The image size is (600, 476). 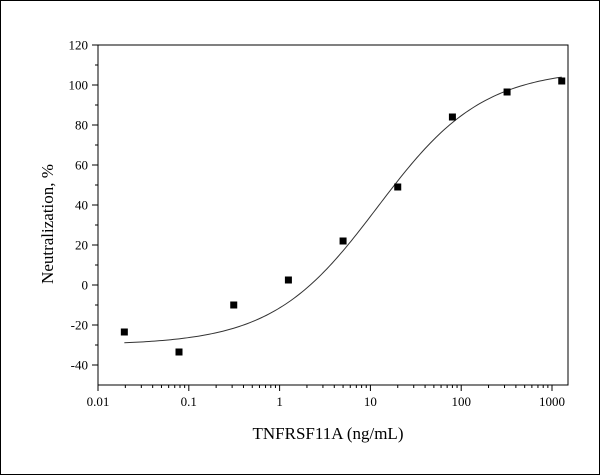 I want to click on x-tick-label: 0.1, so click(x=189, y=401).